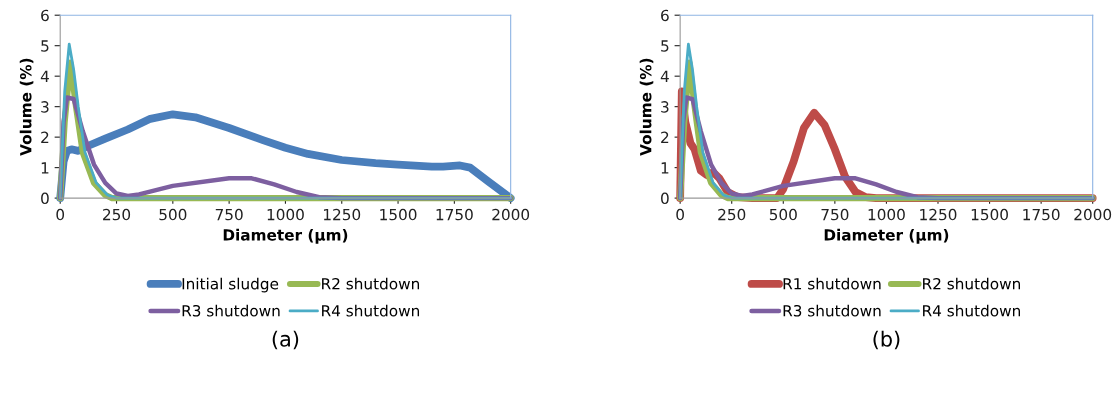 This screenshot has width=1115, height=411. Describe the element at coordinates (230, 285) in the screenshot. I see `legend-label: Initial sludge` at that location.